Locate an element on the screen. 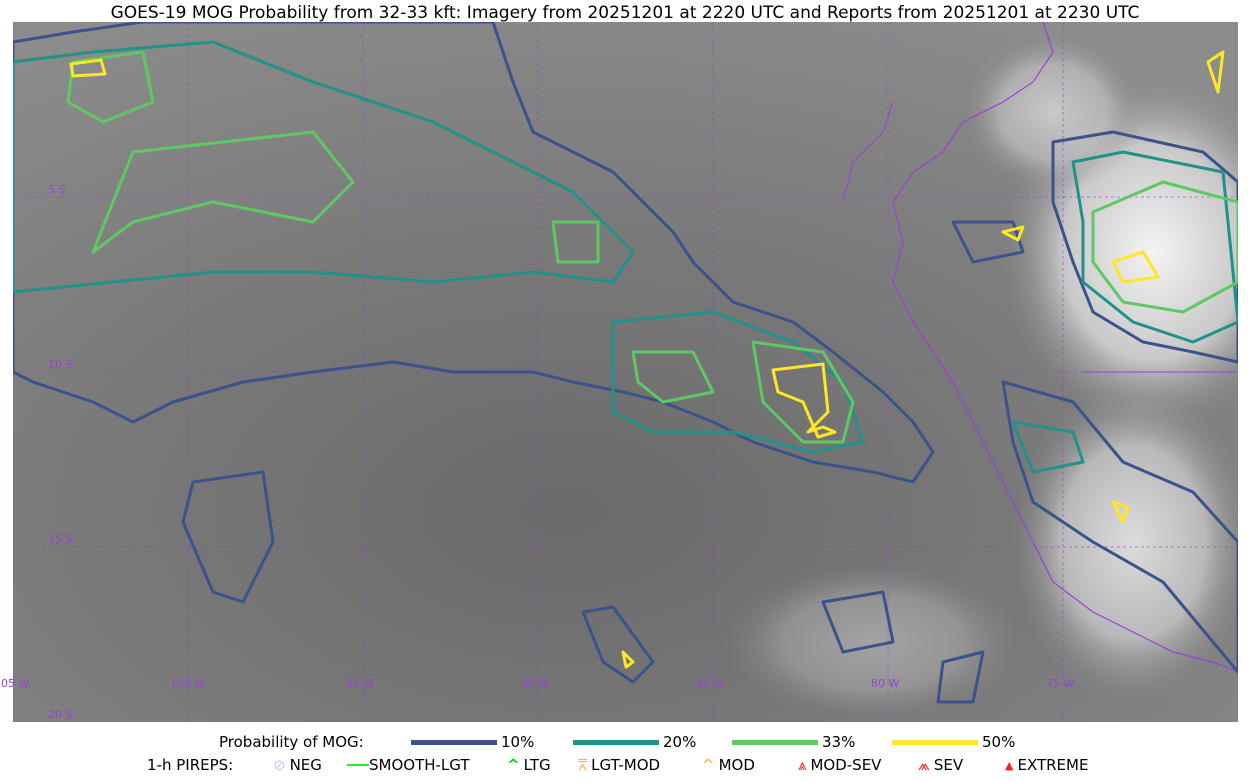 Image resolution: width=1250 pixels, height=782 pixels. legend-item-mod-sev: ⩓ MOD-SEV is located at coordinates (839, 765).